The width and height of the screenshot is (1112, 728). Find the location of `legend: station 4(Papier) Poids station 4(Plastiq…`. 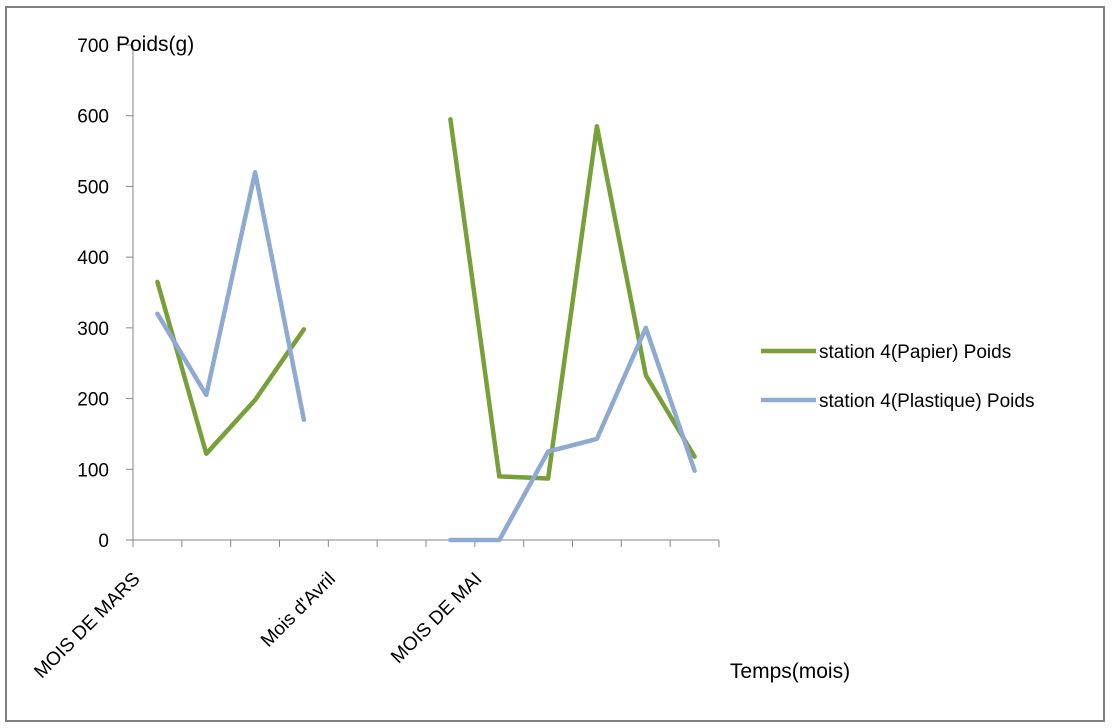

legend: station 4(Papier) Poids station 4(Plastiq… is located at coordinates (897, 377).